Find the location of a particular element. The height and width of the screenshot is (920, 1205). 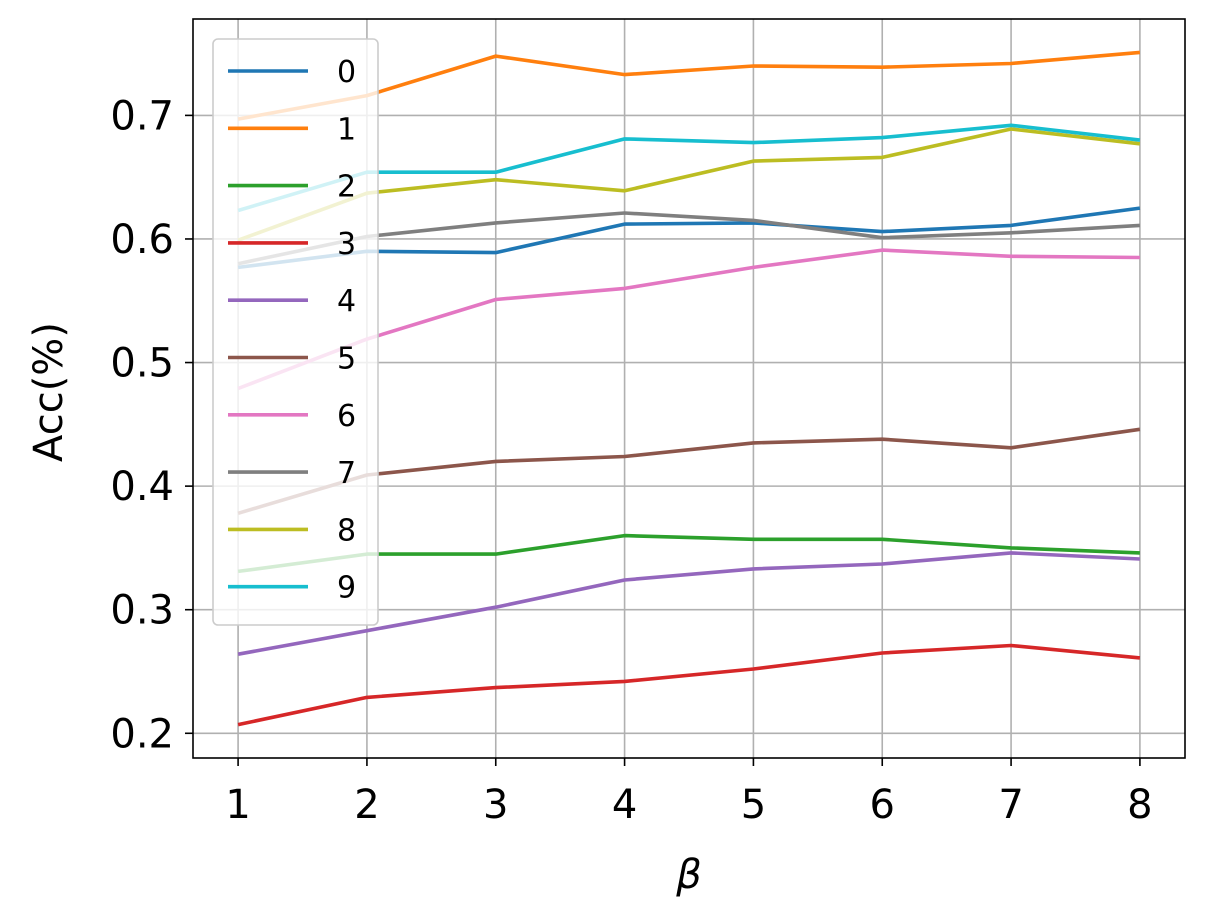

y-tick-label: 0.3 is located at coordinates (142, 611).